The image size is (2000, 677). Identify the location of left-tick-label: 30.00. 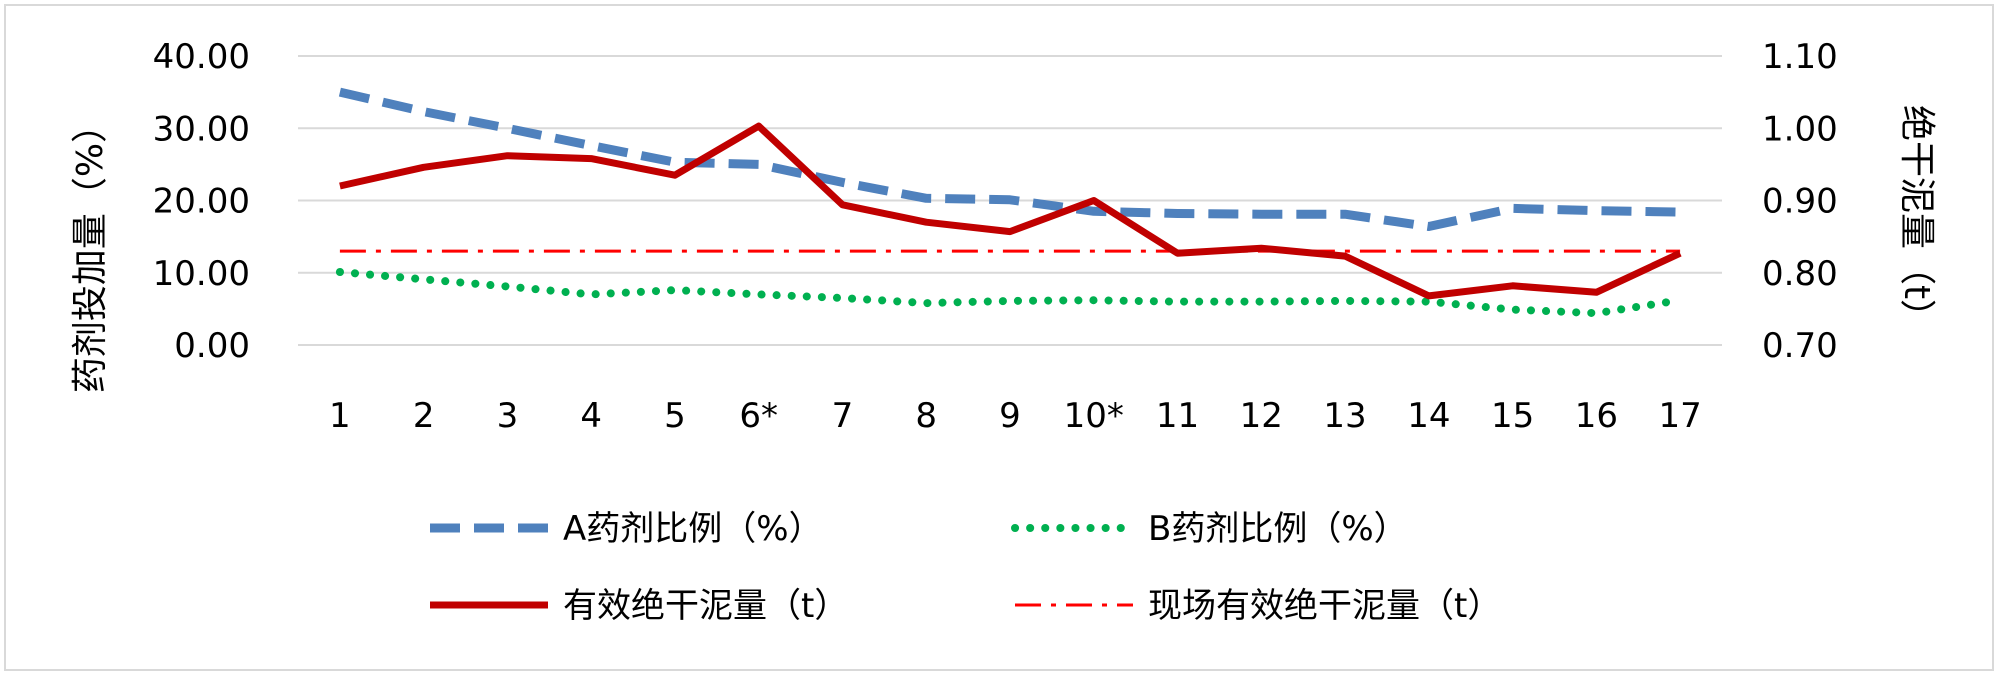
(201, 129).